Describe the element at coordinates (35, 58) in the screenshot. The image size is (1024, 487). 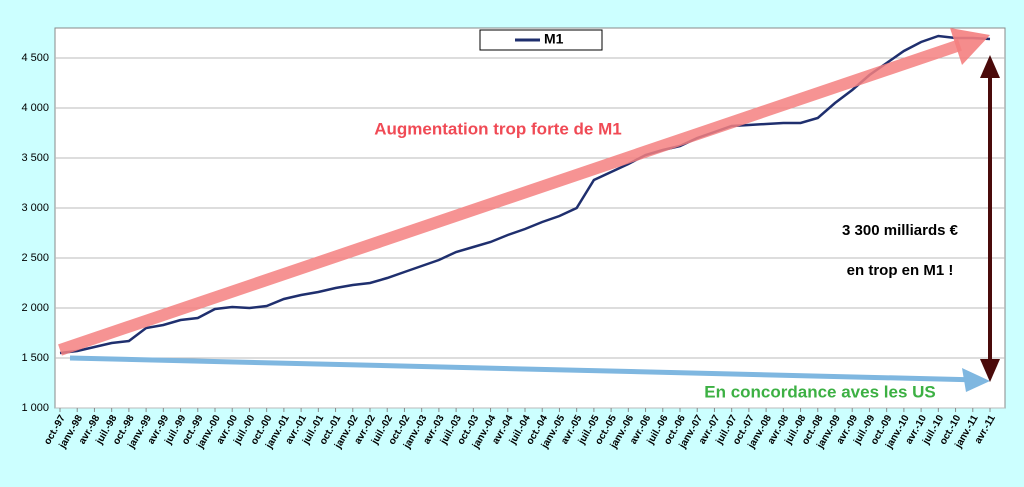
I see `y-tick-label: 4 500` at that location.